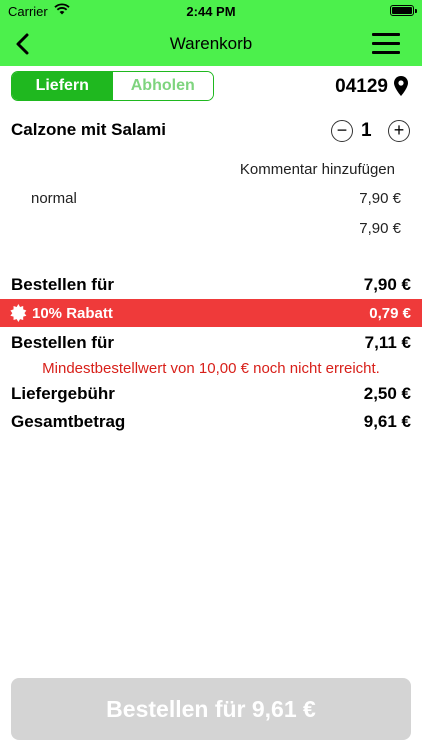 This screenshot has width=422, height=750. Describe the element at coordinates (387, 342) in the screenshot. I see `discounted-subtotal-value: 7,11 €` at that location.